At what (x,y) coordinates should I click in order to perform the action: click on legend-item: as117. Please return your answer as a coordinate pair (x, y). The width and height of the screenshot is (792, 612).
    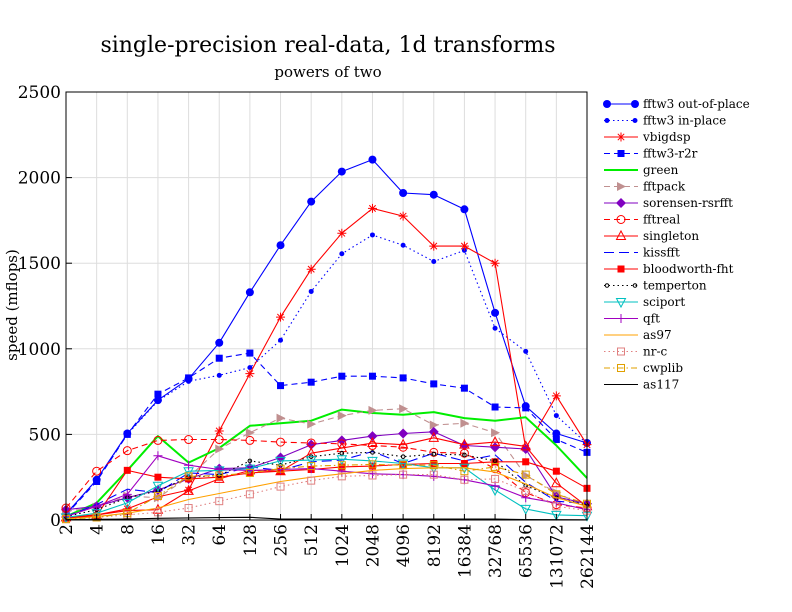
    Looking at the image, I should click on (641, 385).